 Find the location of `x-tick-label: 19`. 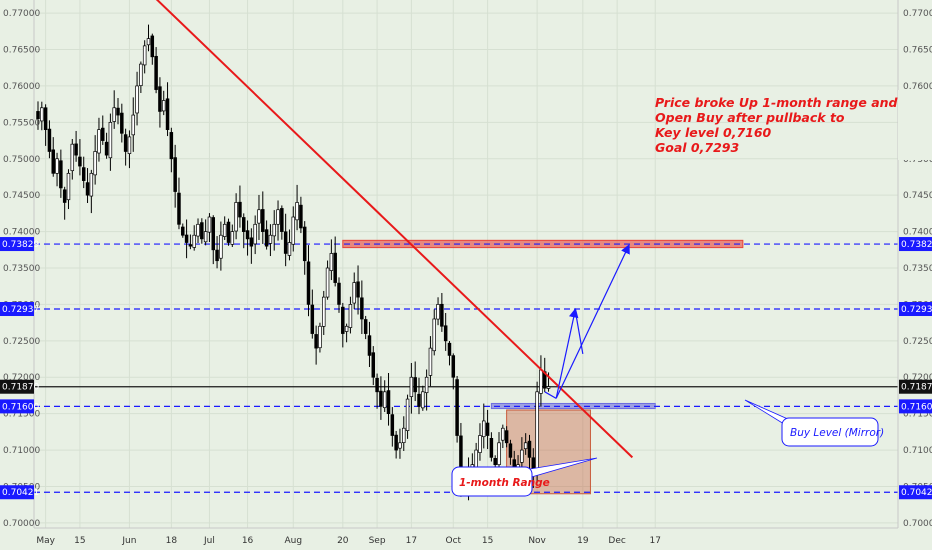

x-tick-label: 19 is located at coordinates (583, 541).